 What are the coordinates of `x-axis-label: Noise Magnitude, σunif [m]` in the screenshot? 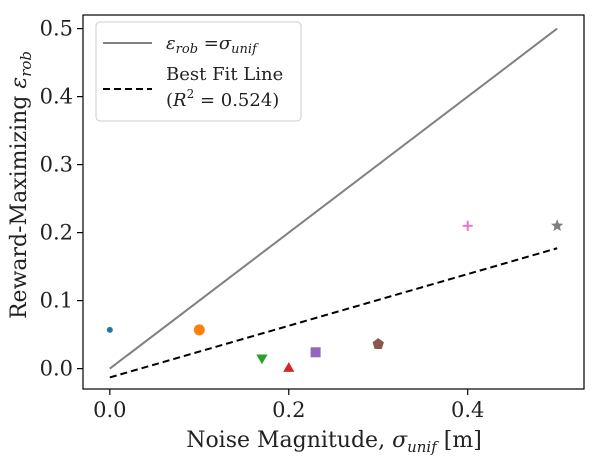 It's located at (334, 442).